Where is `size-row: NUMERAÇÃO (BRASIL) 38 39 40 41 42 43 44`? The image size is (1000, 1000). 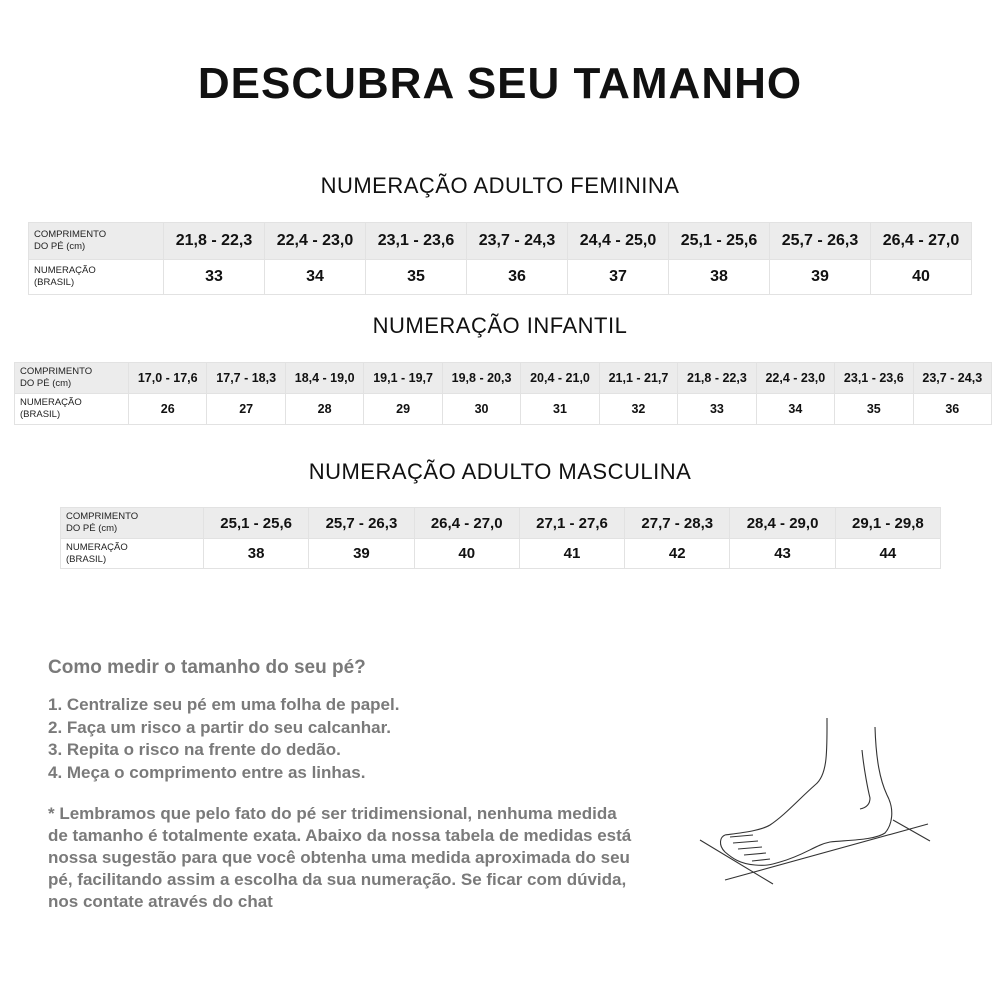 size-row: NUMERAÇÃO (BRASIL) 38 39 40 41 42 43 44 is located at coordinates (501, 553).